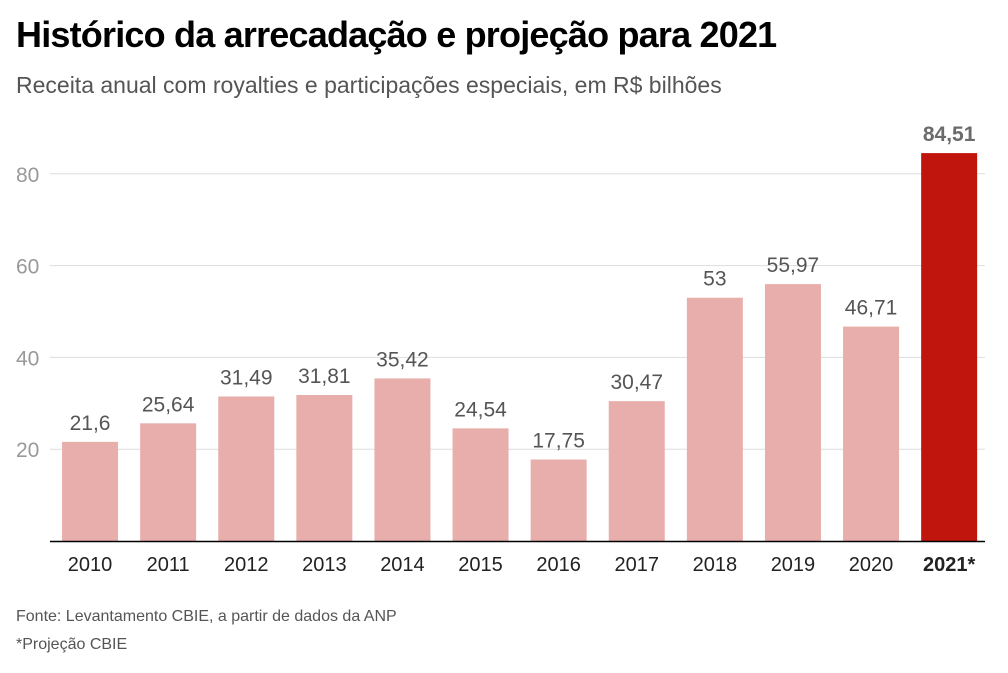  Describe the element at coordinates (871, 308) in the screenshot. I see `data-label: 46,71` at that location.